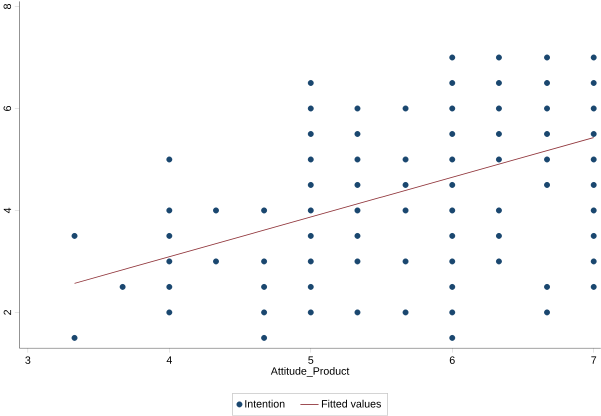 The image size is (601, 416). Describe the element at coordinates (264, 404) in the screenshot. I see `legend-label: Intention` at that location.